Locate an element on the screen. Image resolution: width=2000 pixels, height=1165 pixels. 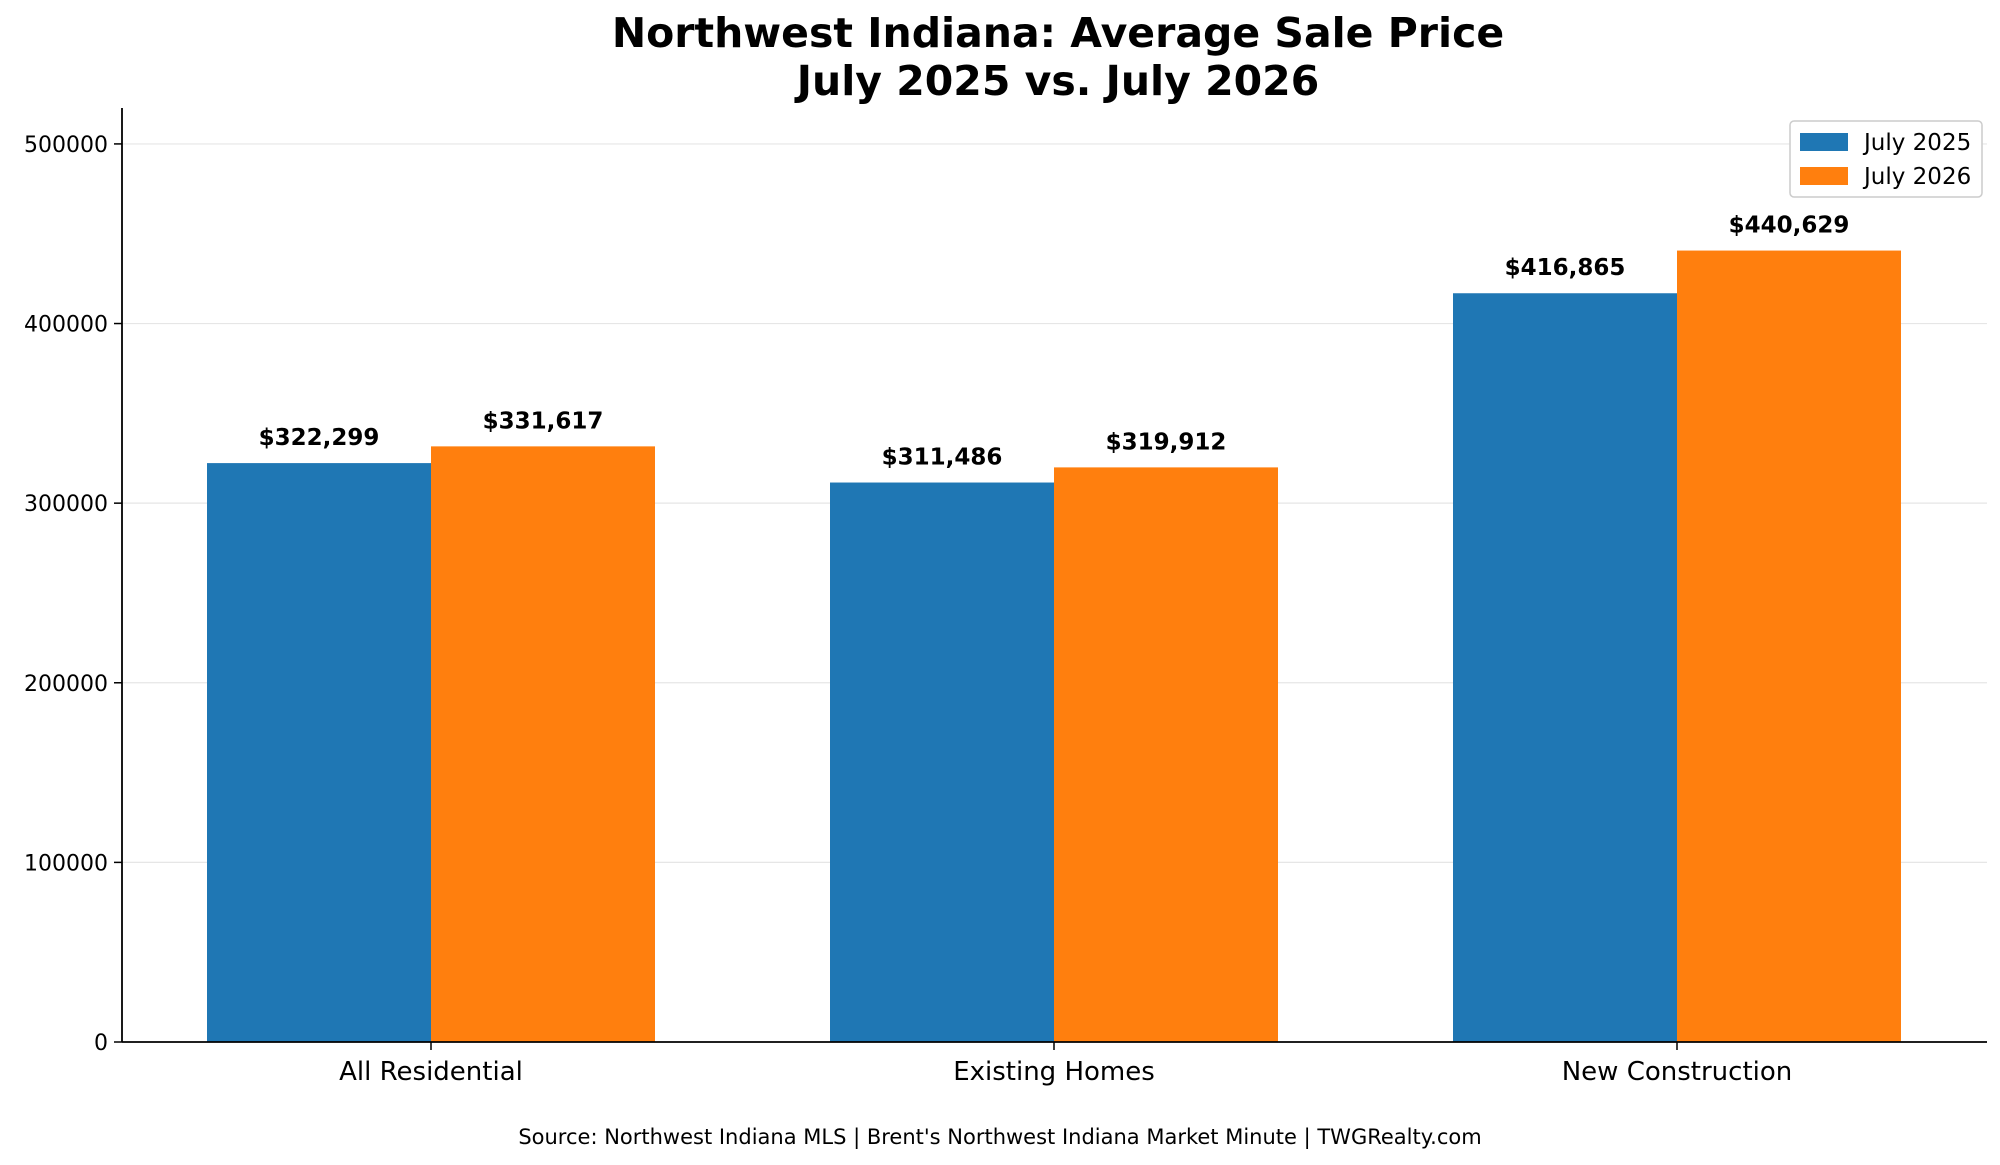
bar-value-label: $322,299 is located at coordinates (319, 438).